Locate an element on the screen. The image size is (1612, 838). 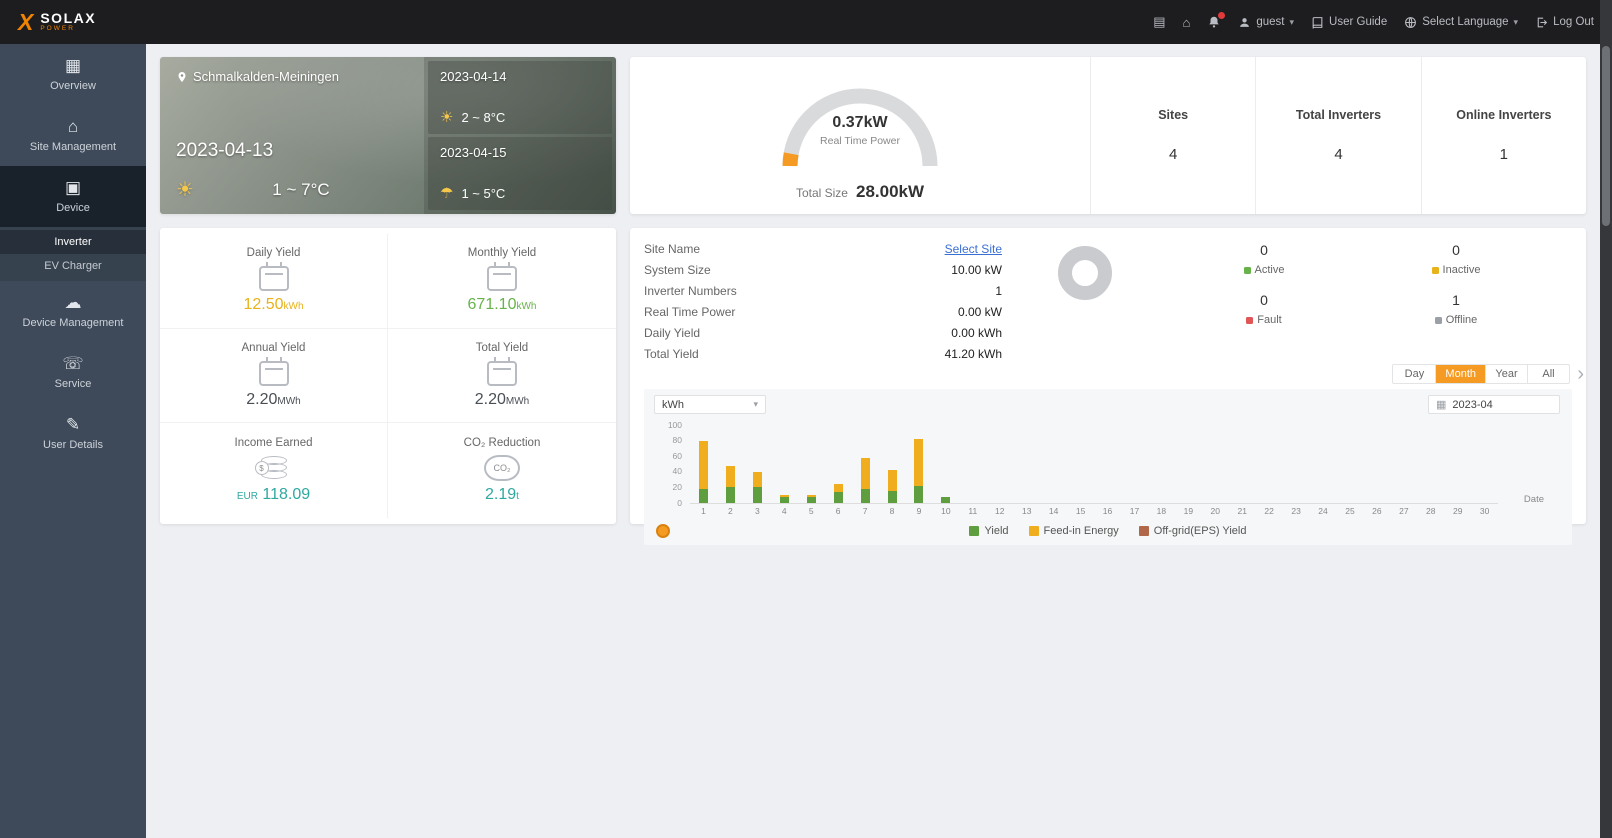
chart-bar-column: 3 is located at coordinates (757, 470).